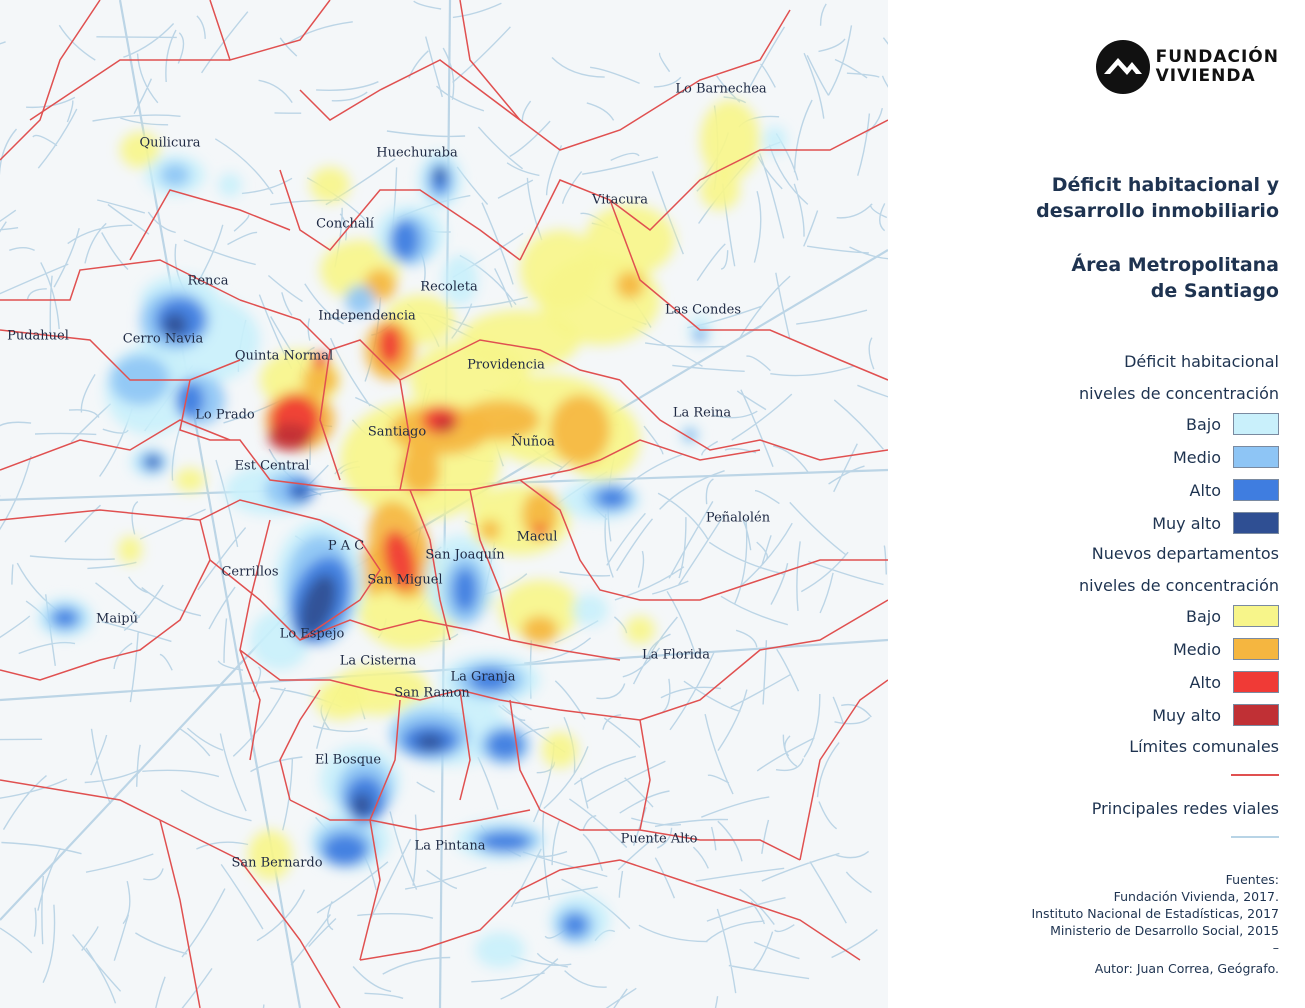 Image resolution: width=1305 pixels, height=1008 pixels. What do you see at coordinates (432, 693) in the screenshot?
I see `commune-label-san-ramon: San Ramon` at bounding box center [432, 693].